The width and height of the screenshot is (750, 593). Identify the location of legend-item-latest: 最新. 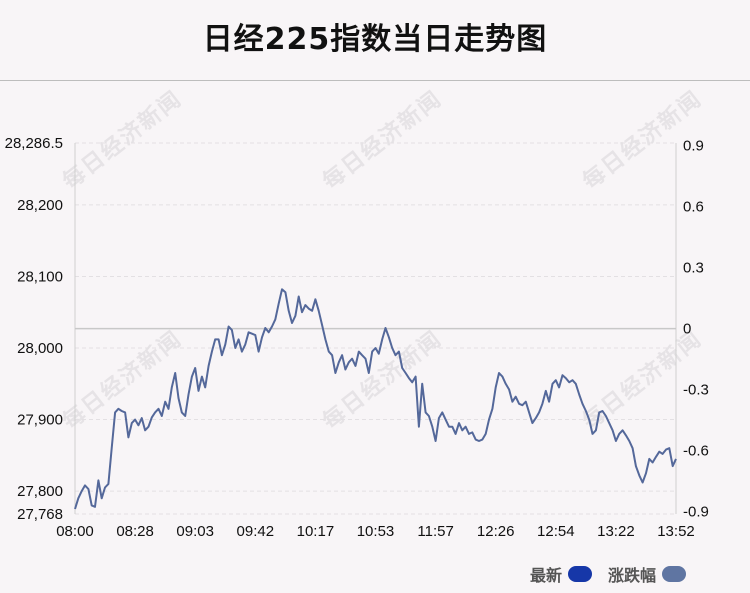
(561, 574).